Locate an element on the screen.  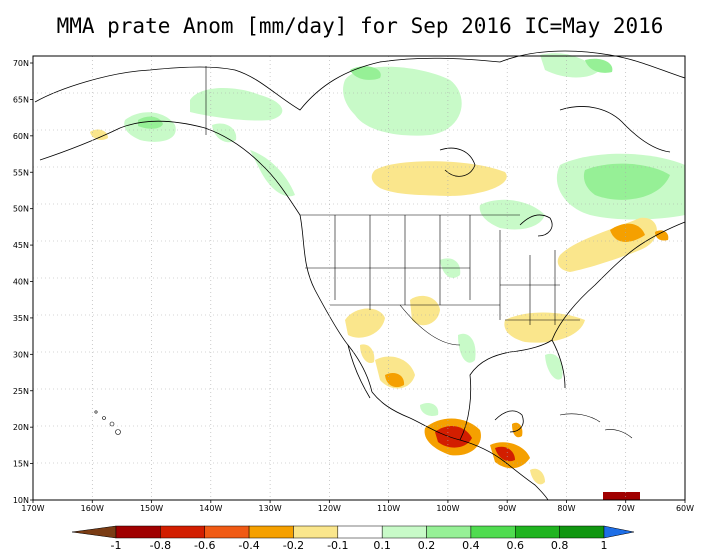
dry-anomaly-southwest is located at coordinates (365, 323).